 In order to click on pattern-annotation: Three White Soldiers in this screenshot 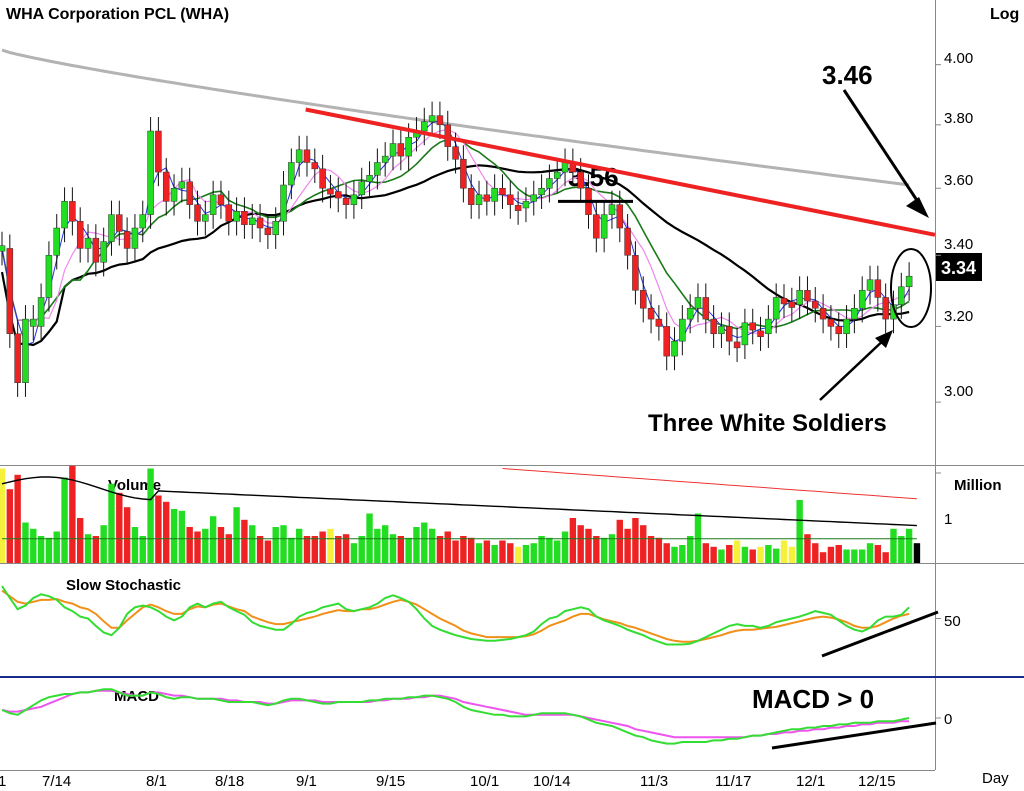, I will do `click(767, 423)`.